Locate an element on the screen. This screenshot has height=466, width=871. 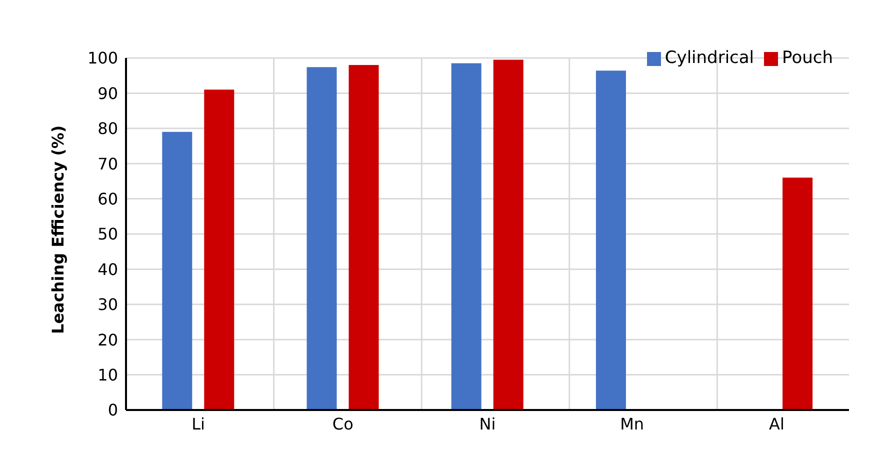
y-tick-label: 10 is located at coordinates (108, 374).